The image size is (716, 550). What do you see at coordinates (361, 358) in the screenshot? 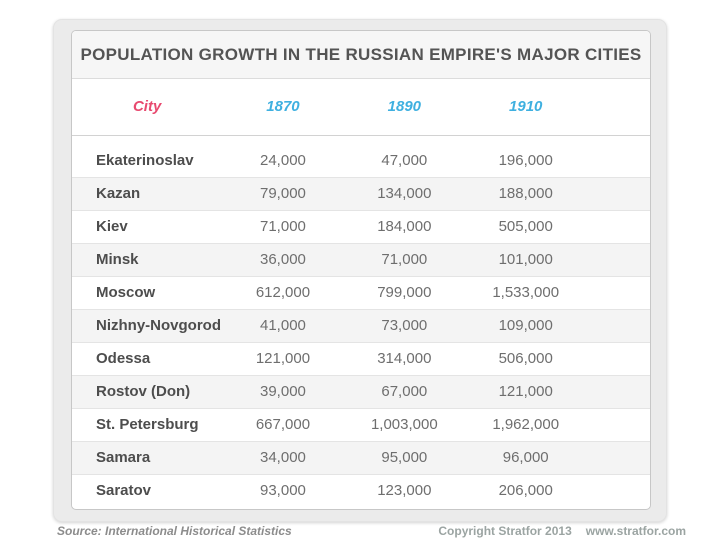
I see `table-row: Odessa 121,000 314,000 506,000` at bounding box center [361, 358].